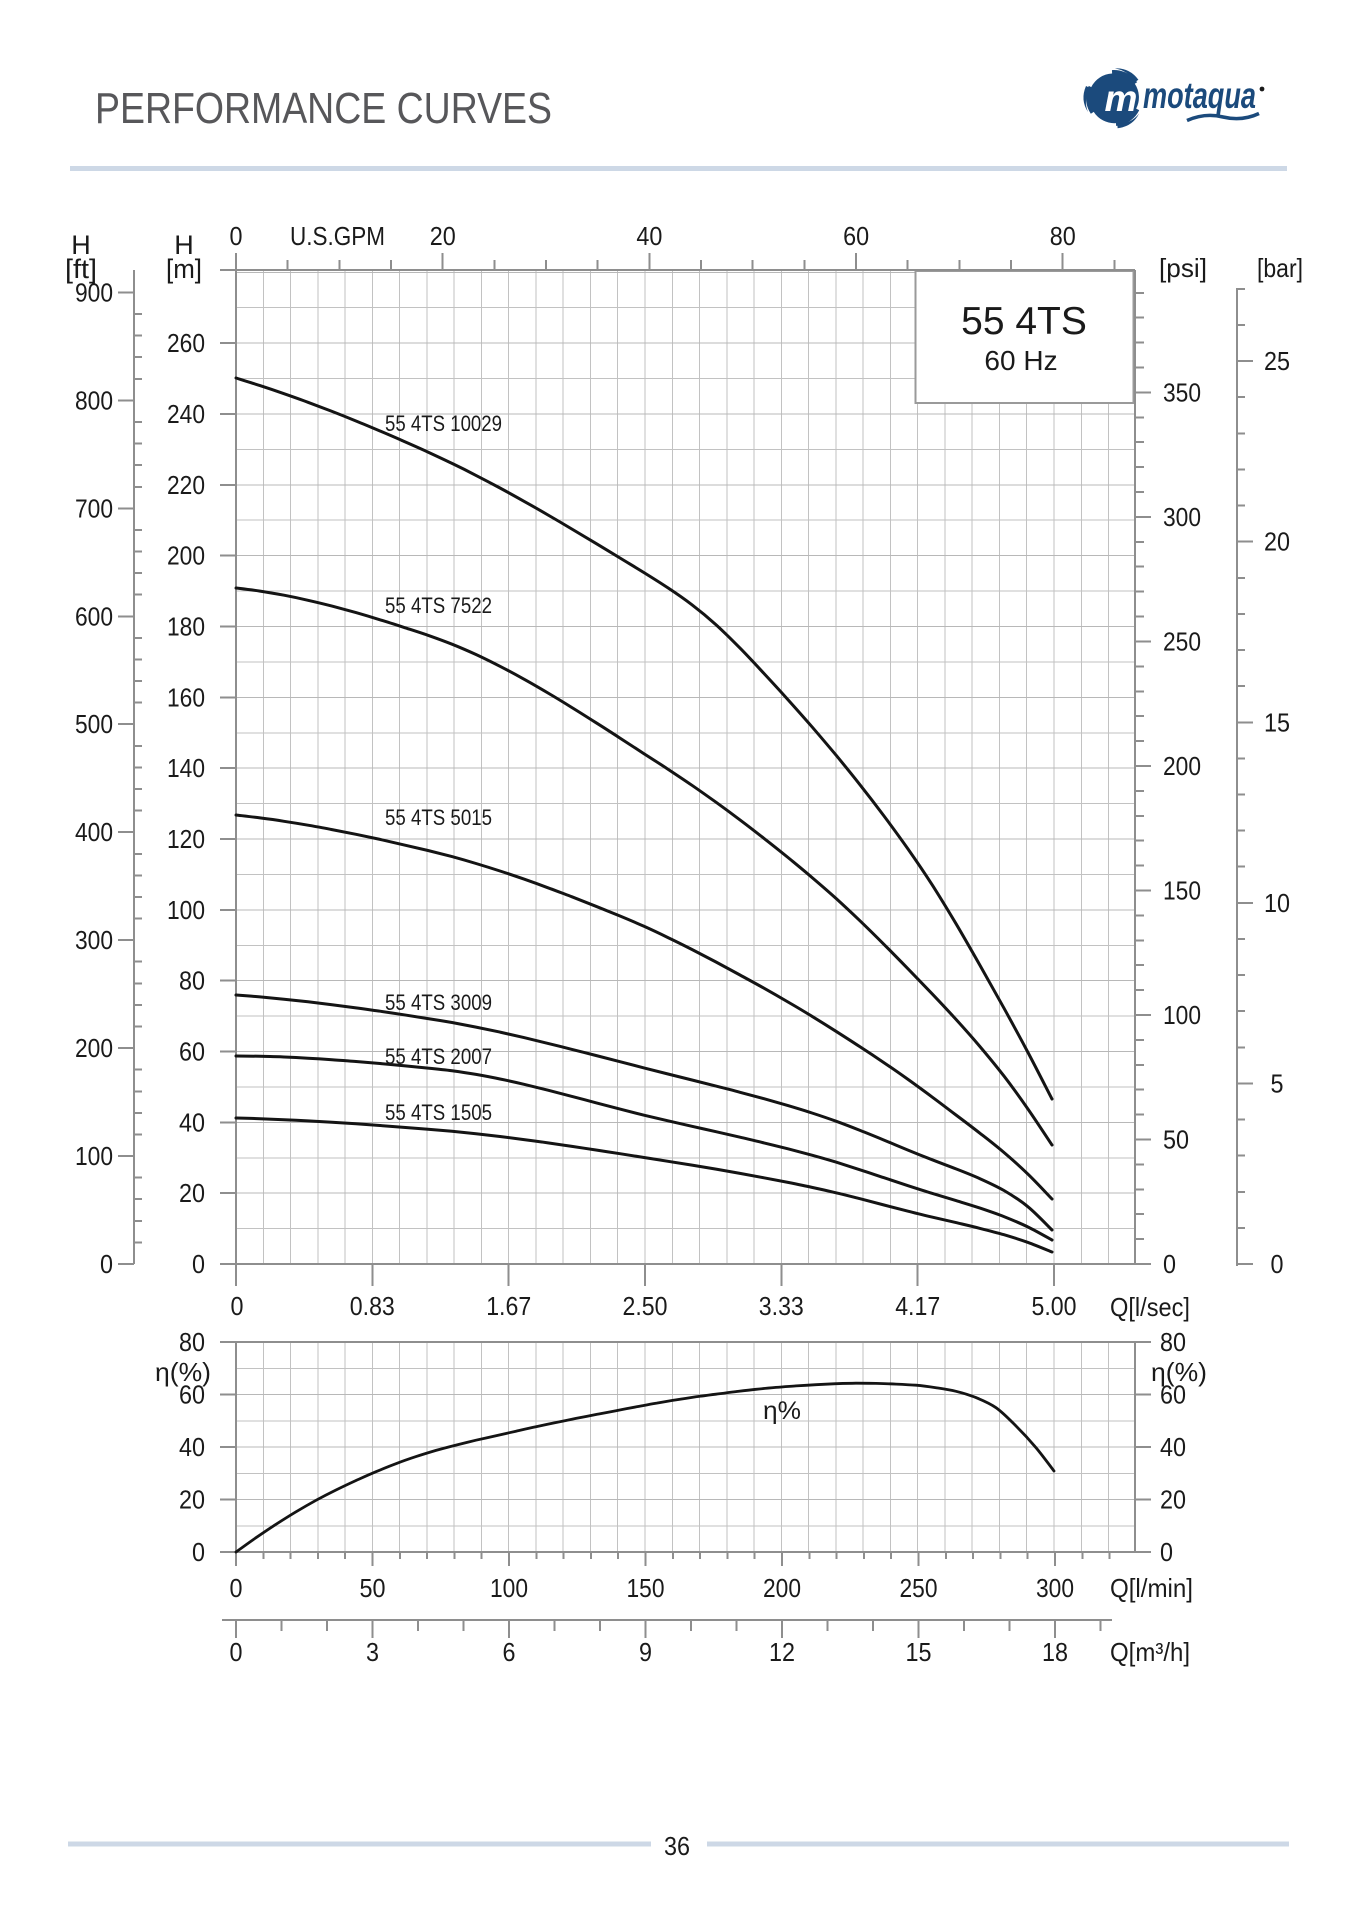 The image size is (1357, 1925). What do you see at coordinates (323, 108) in the screenshot?
I see `svg-text: PERFORMANCE CURVES` at bounding box center [323, 108].